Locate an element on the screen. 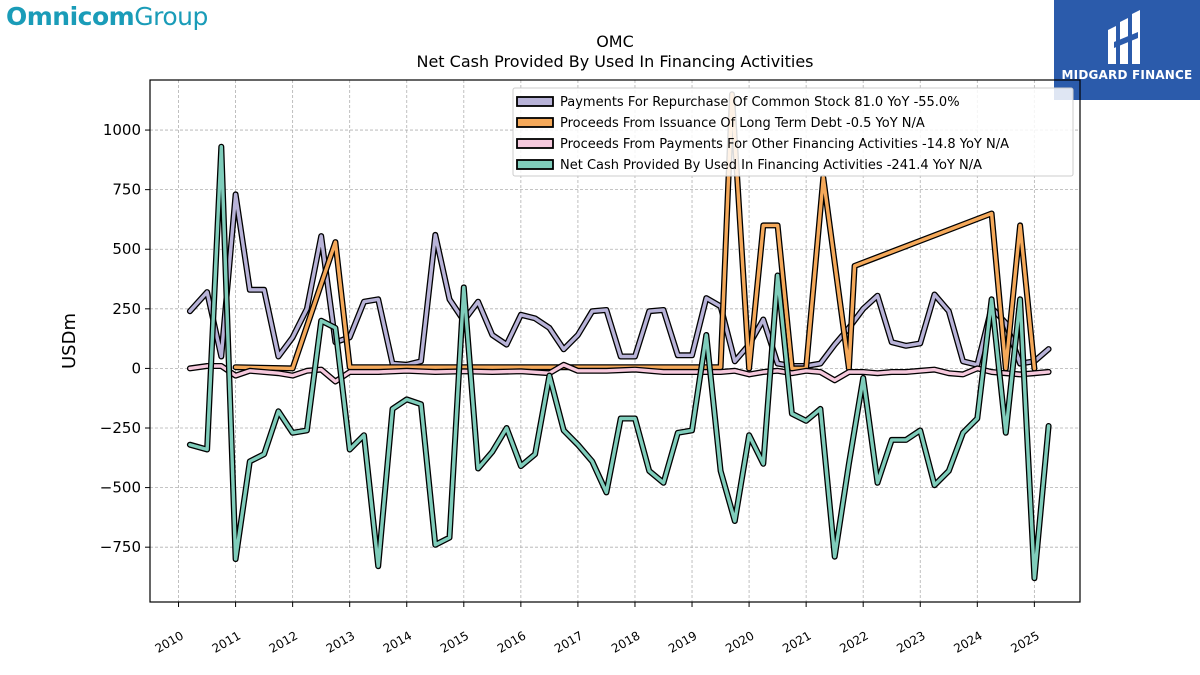  x-tick-label: 2024 is located at coordinates (967, 641).